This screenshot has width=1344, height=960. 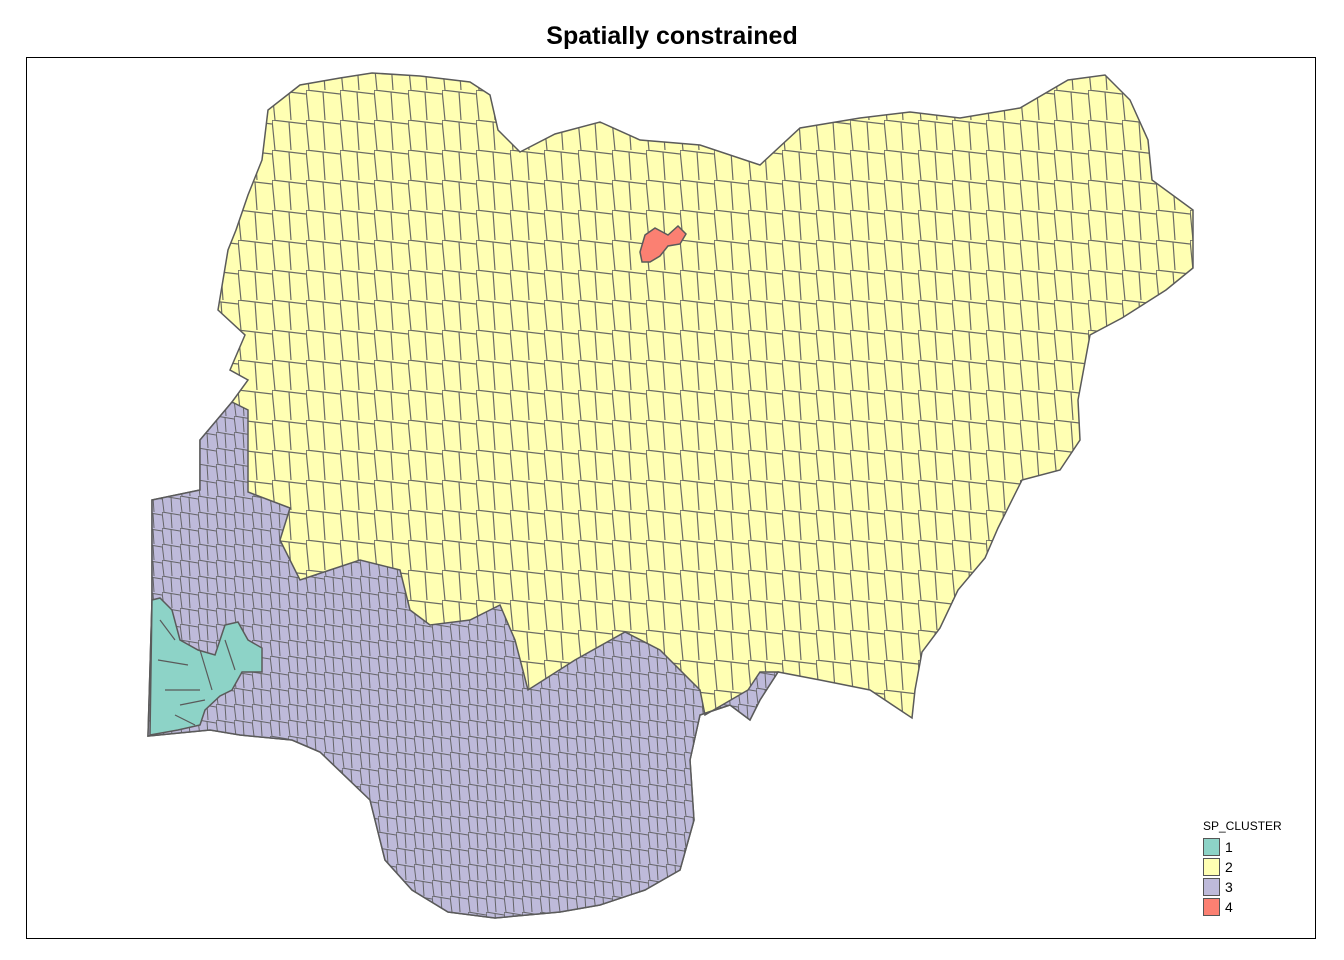 What do you see at coordinates (1229, 887) in the screenshot?
I see `legend-label-3: 3` at bounding box center [1229, 887].